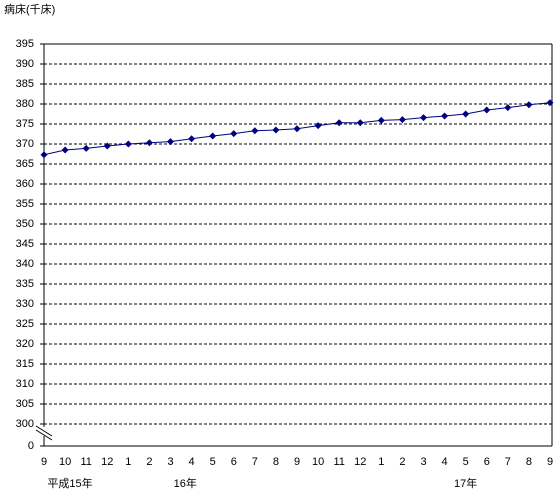  Describe the element at coordinates (25, 124) in the screenshot. I see `y-tick-label: 375` at that location.